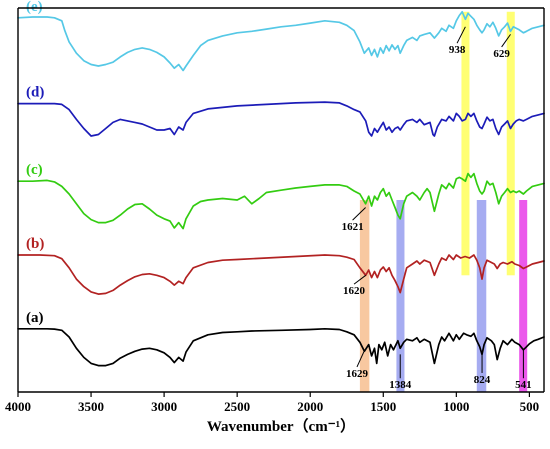  I want to click on annotation-label-1621: 1621, so click(353, 227).